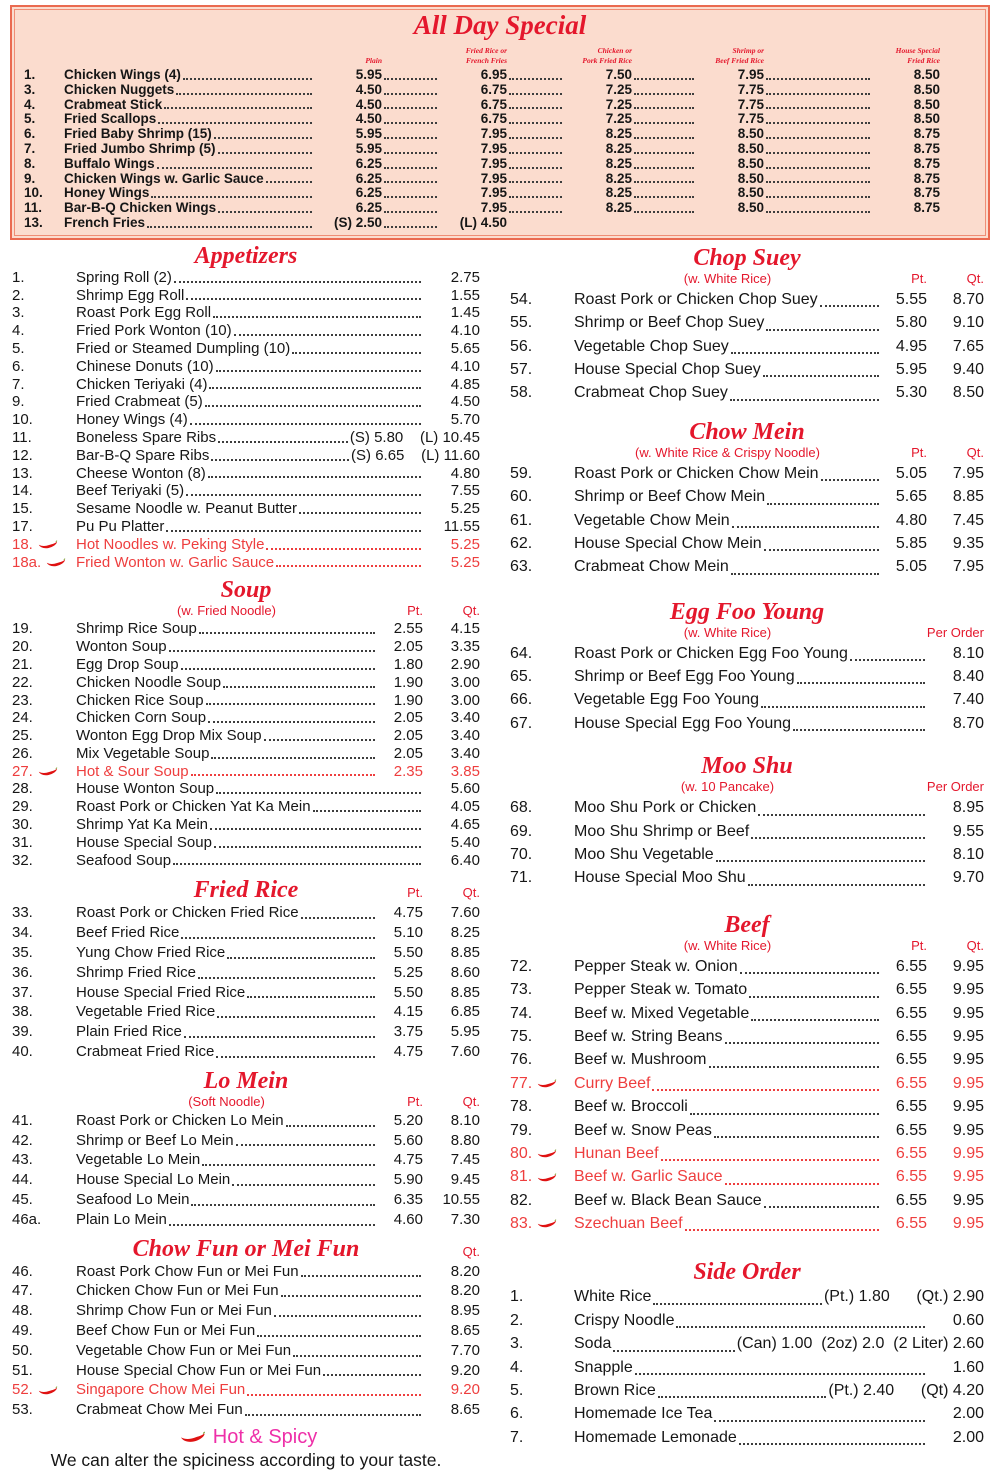  I want to click on menu-item-row: 43. Vegetable Lo Mein 4.75 7.45, so click(246, 1160).